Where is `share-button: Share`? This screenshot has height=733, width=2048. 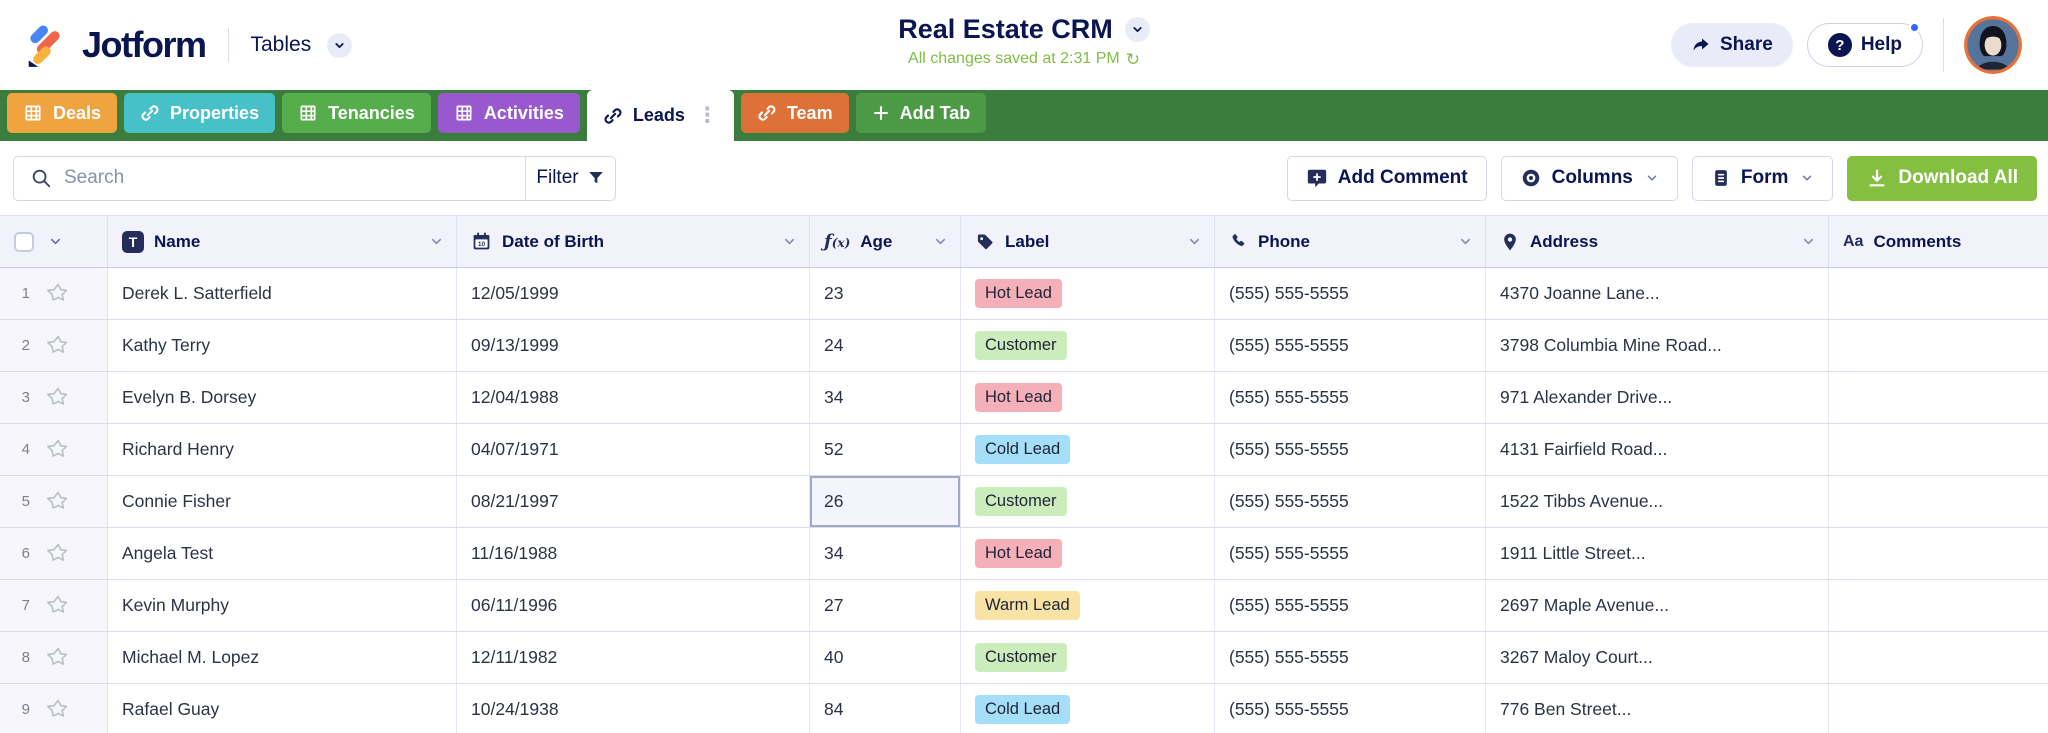
share-button: Share is located at coordinates (1732, 45).